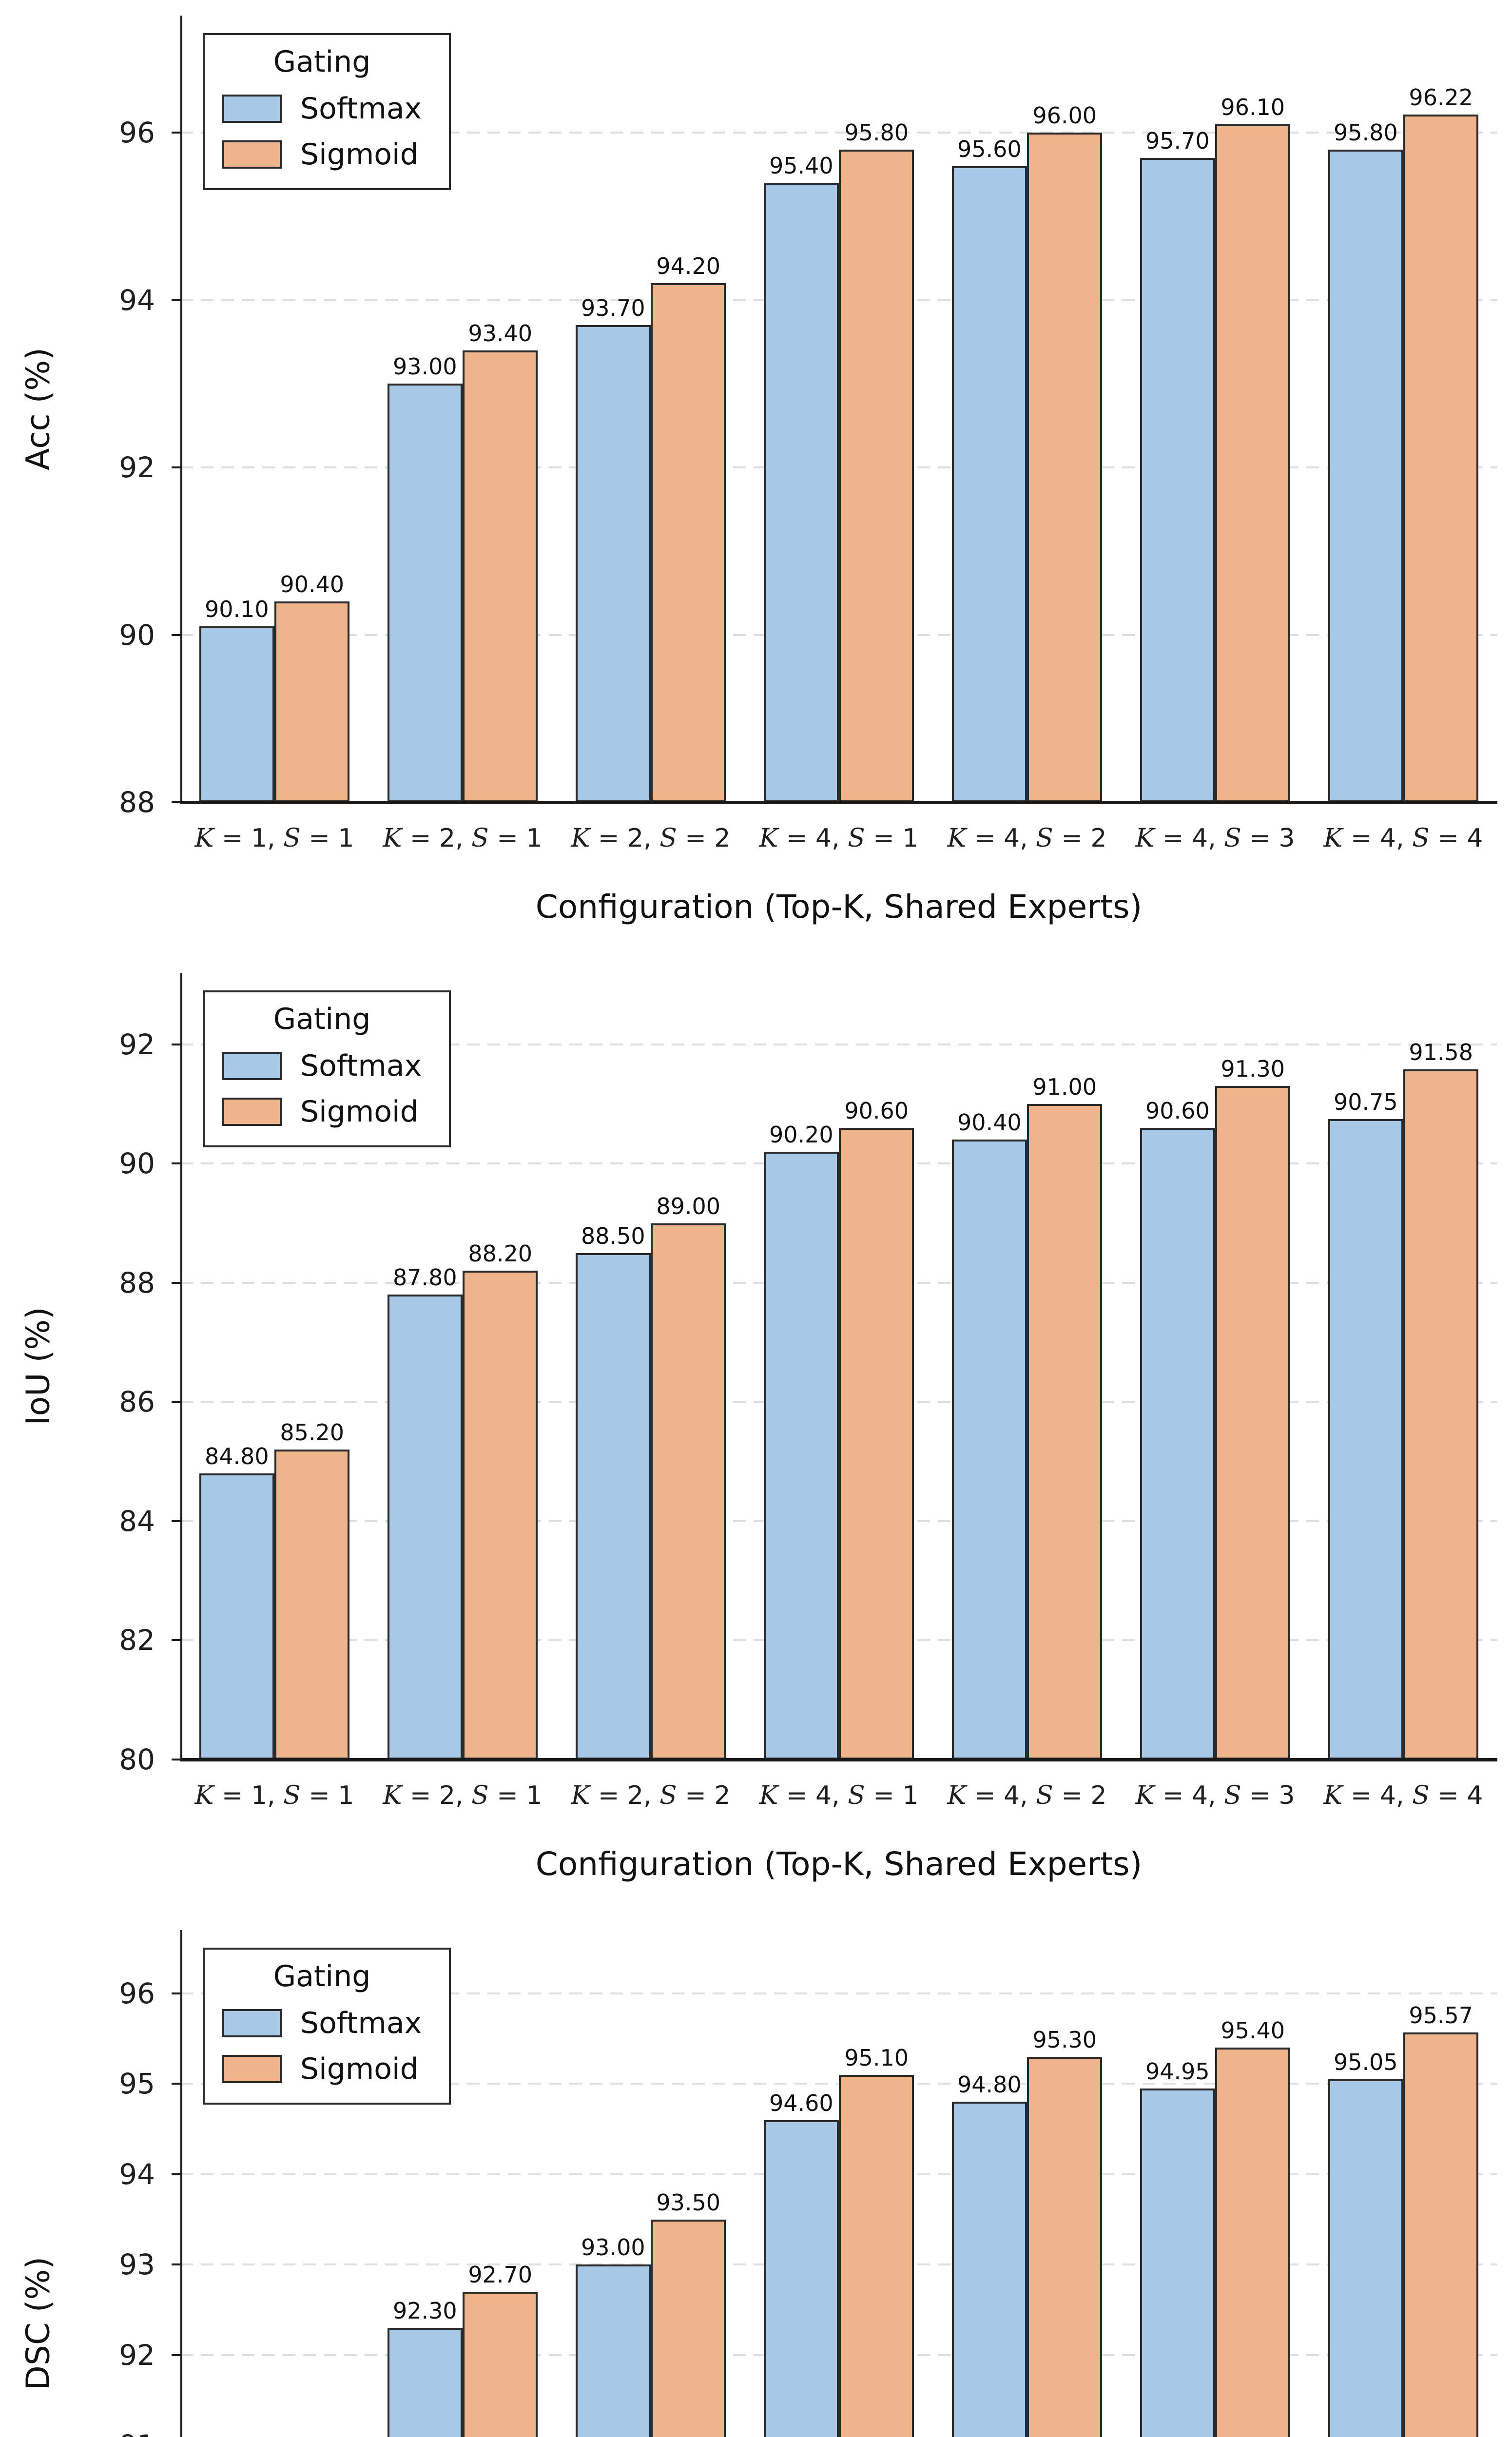  I want to click on y-tick-label: 96, so click(137, 1993).